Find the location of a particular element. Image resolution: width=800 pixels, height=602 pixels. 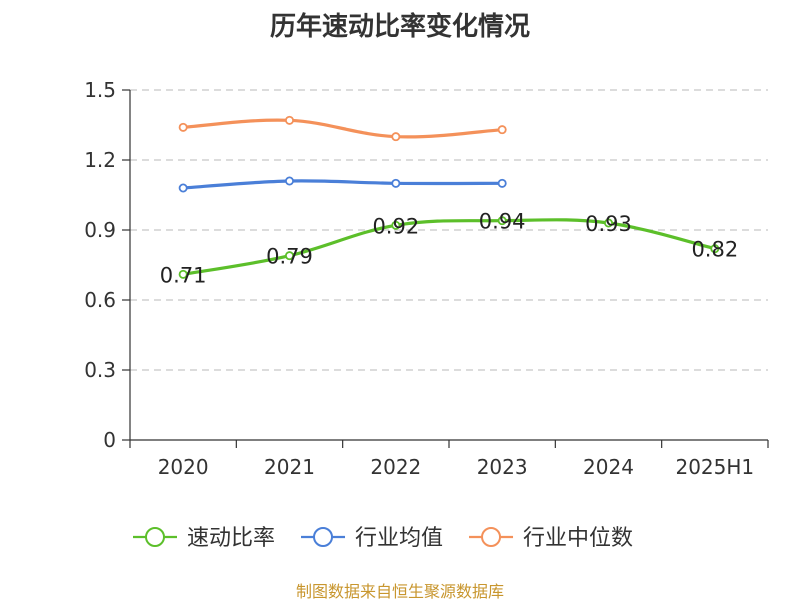

x-tick-label: 2022 is located at coordinates (395, 467).